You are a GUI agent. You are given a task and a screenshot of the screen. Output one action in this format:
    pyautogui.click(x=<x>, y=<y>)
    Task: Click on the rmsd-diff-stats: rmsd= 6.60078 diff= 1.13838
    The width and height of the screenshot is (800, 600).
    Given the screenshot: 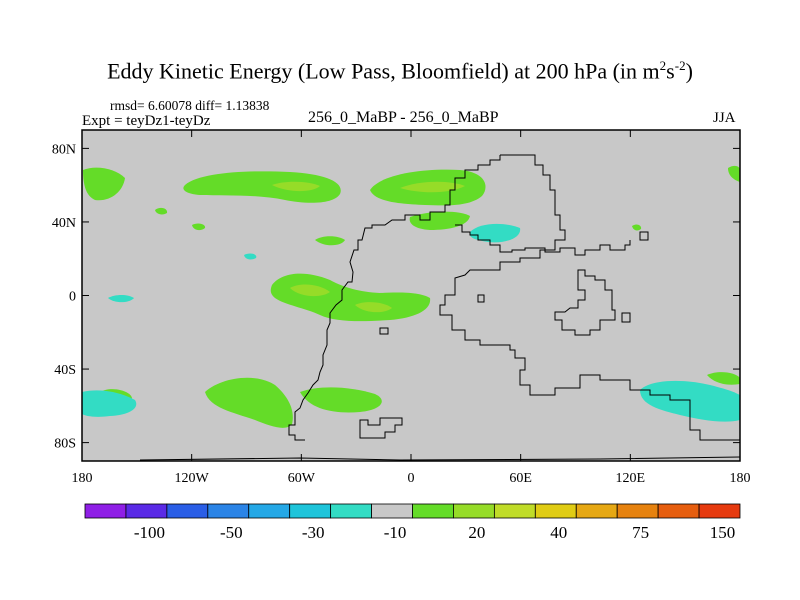 What is the action you would take?
    pyautogui.click(x=190, y=105)
    